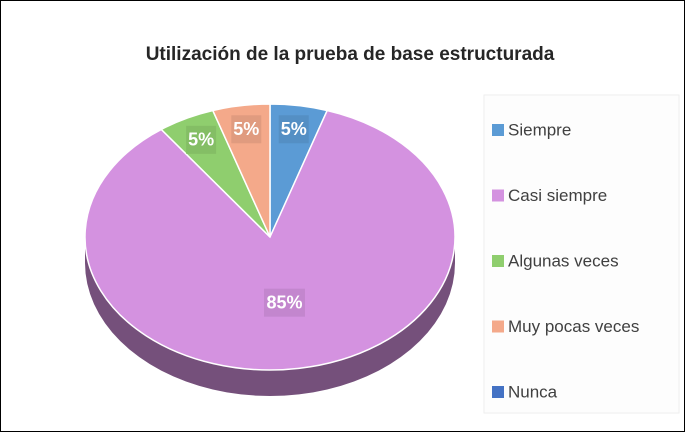 This screenshot has height=437, width=685. I want to click on legend-label: Siempre, so click(539, 129).